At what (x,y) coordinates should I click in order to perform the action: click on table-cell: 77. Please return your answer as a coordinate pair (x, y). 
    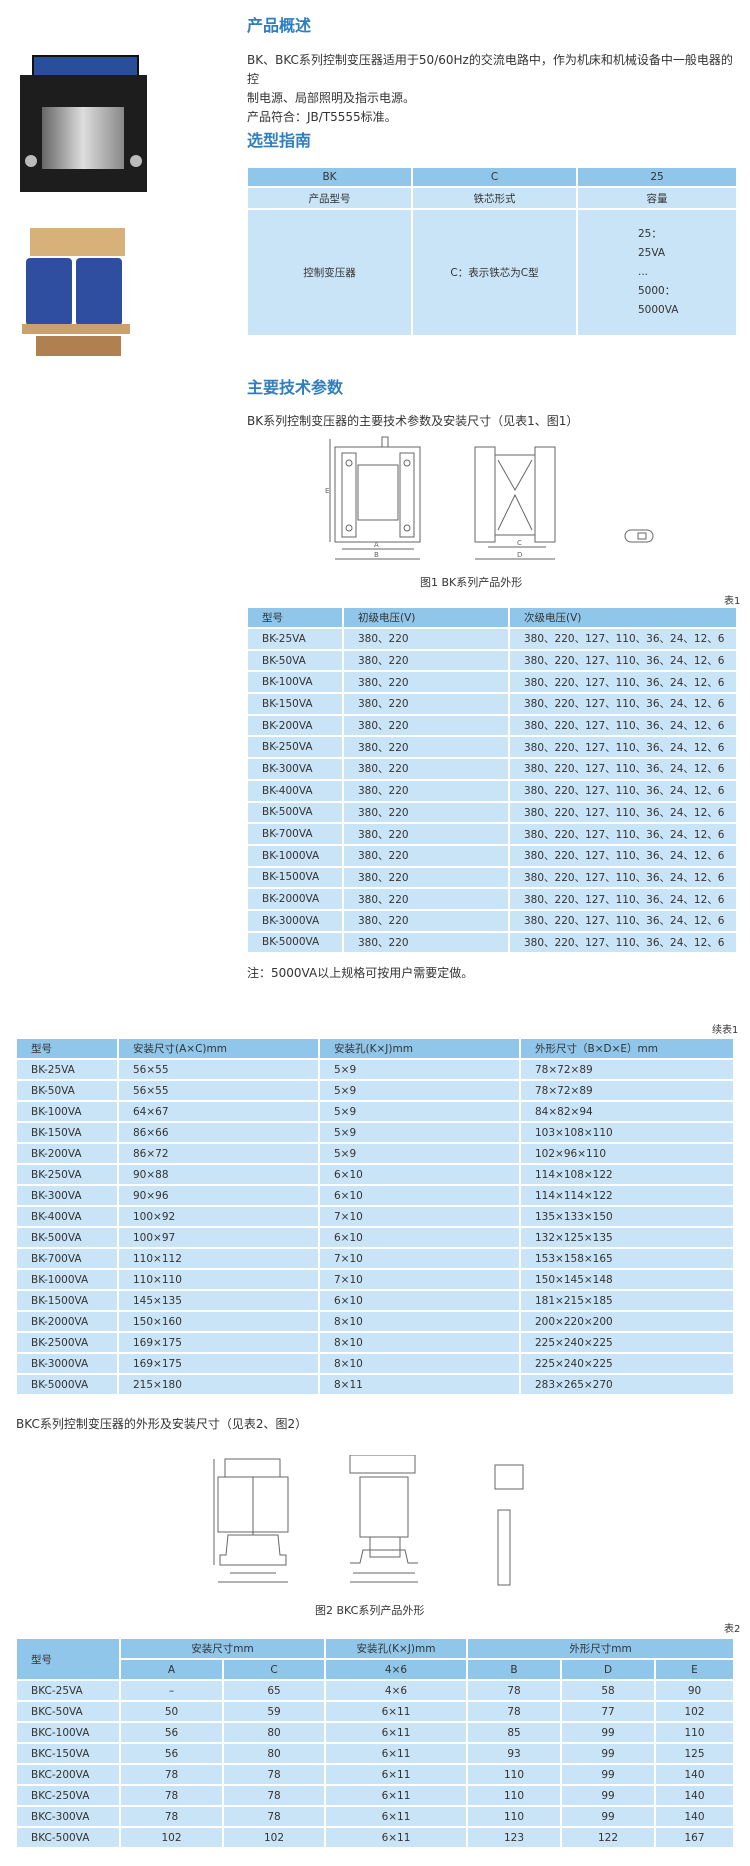
    Looking at the image, I should click on (608, 1711).